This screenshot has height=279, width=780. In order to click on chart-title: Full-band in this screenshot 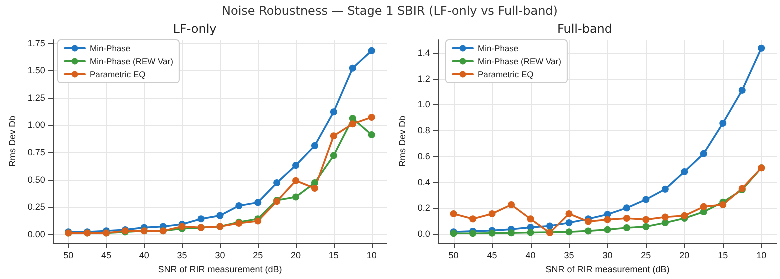, I will do `click(585, 29)`.